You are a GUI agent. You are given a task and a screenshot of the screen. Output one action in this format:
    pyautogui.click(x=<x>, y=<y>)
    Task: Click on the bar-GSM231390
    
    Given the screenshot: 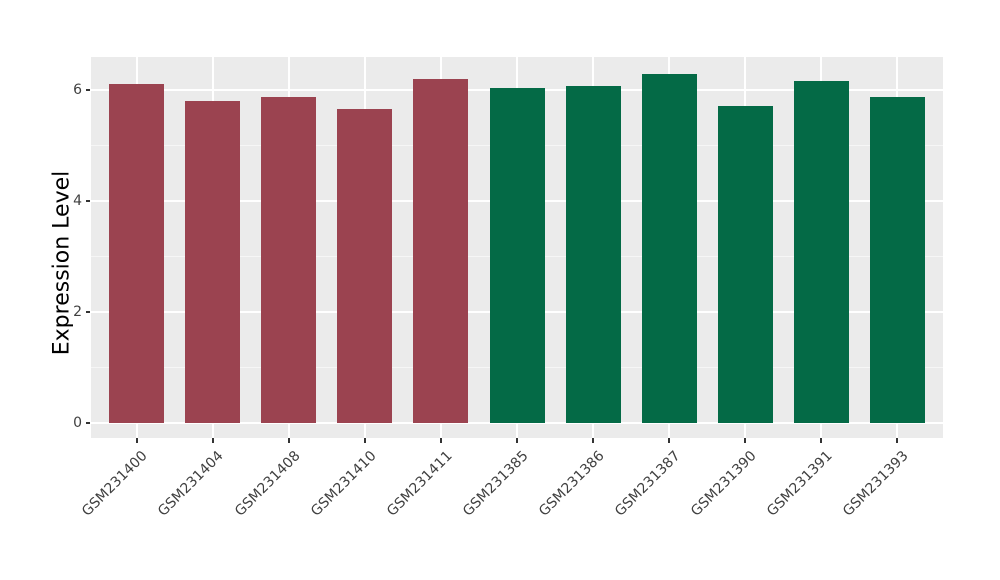 What is the action you would take?
    pyautogui.click(x=745, y=264)
    